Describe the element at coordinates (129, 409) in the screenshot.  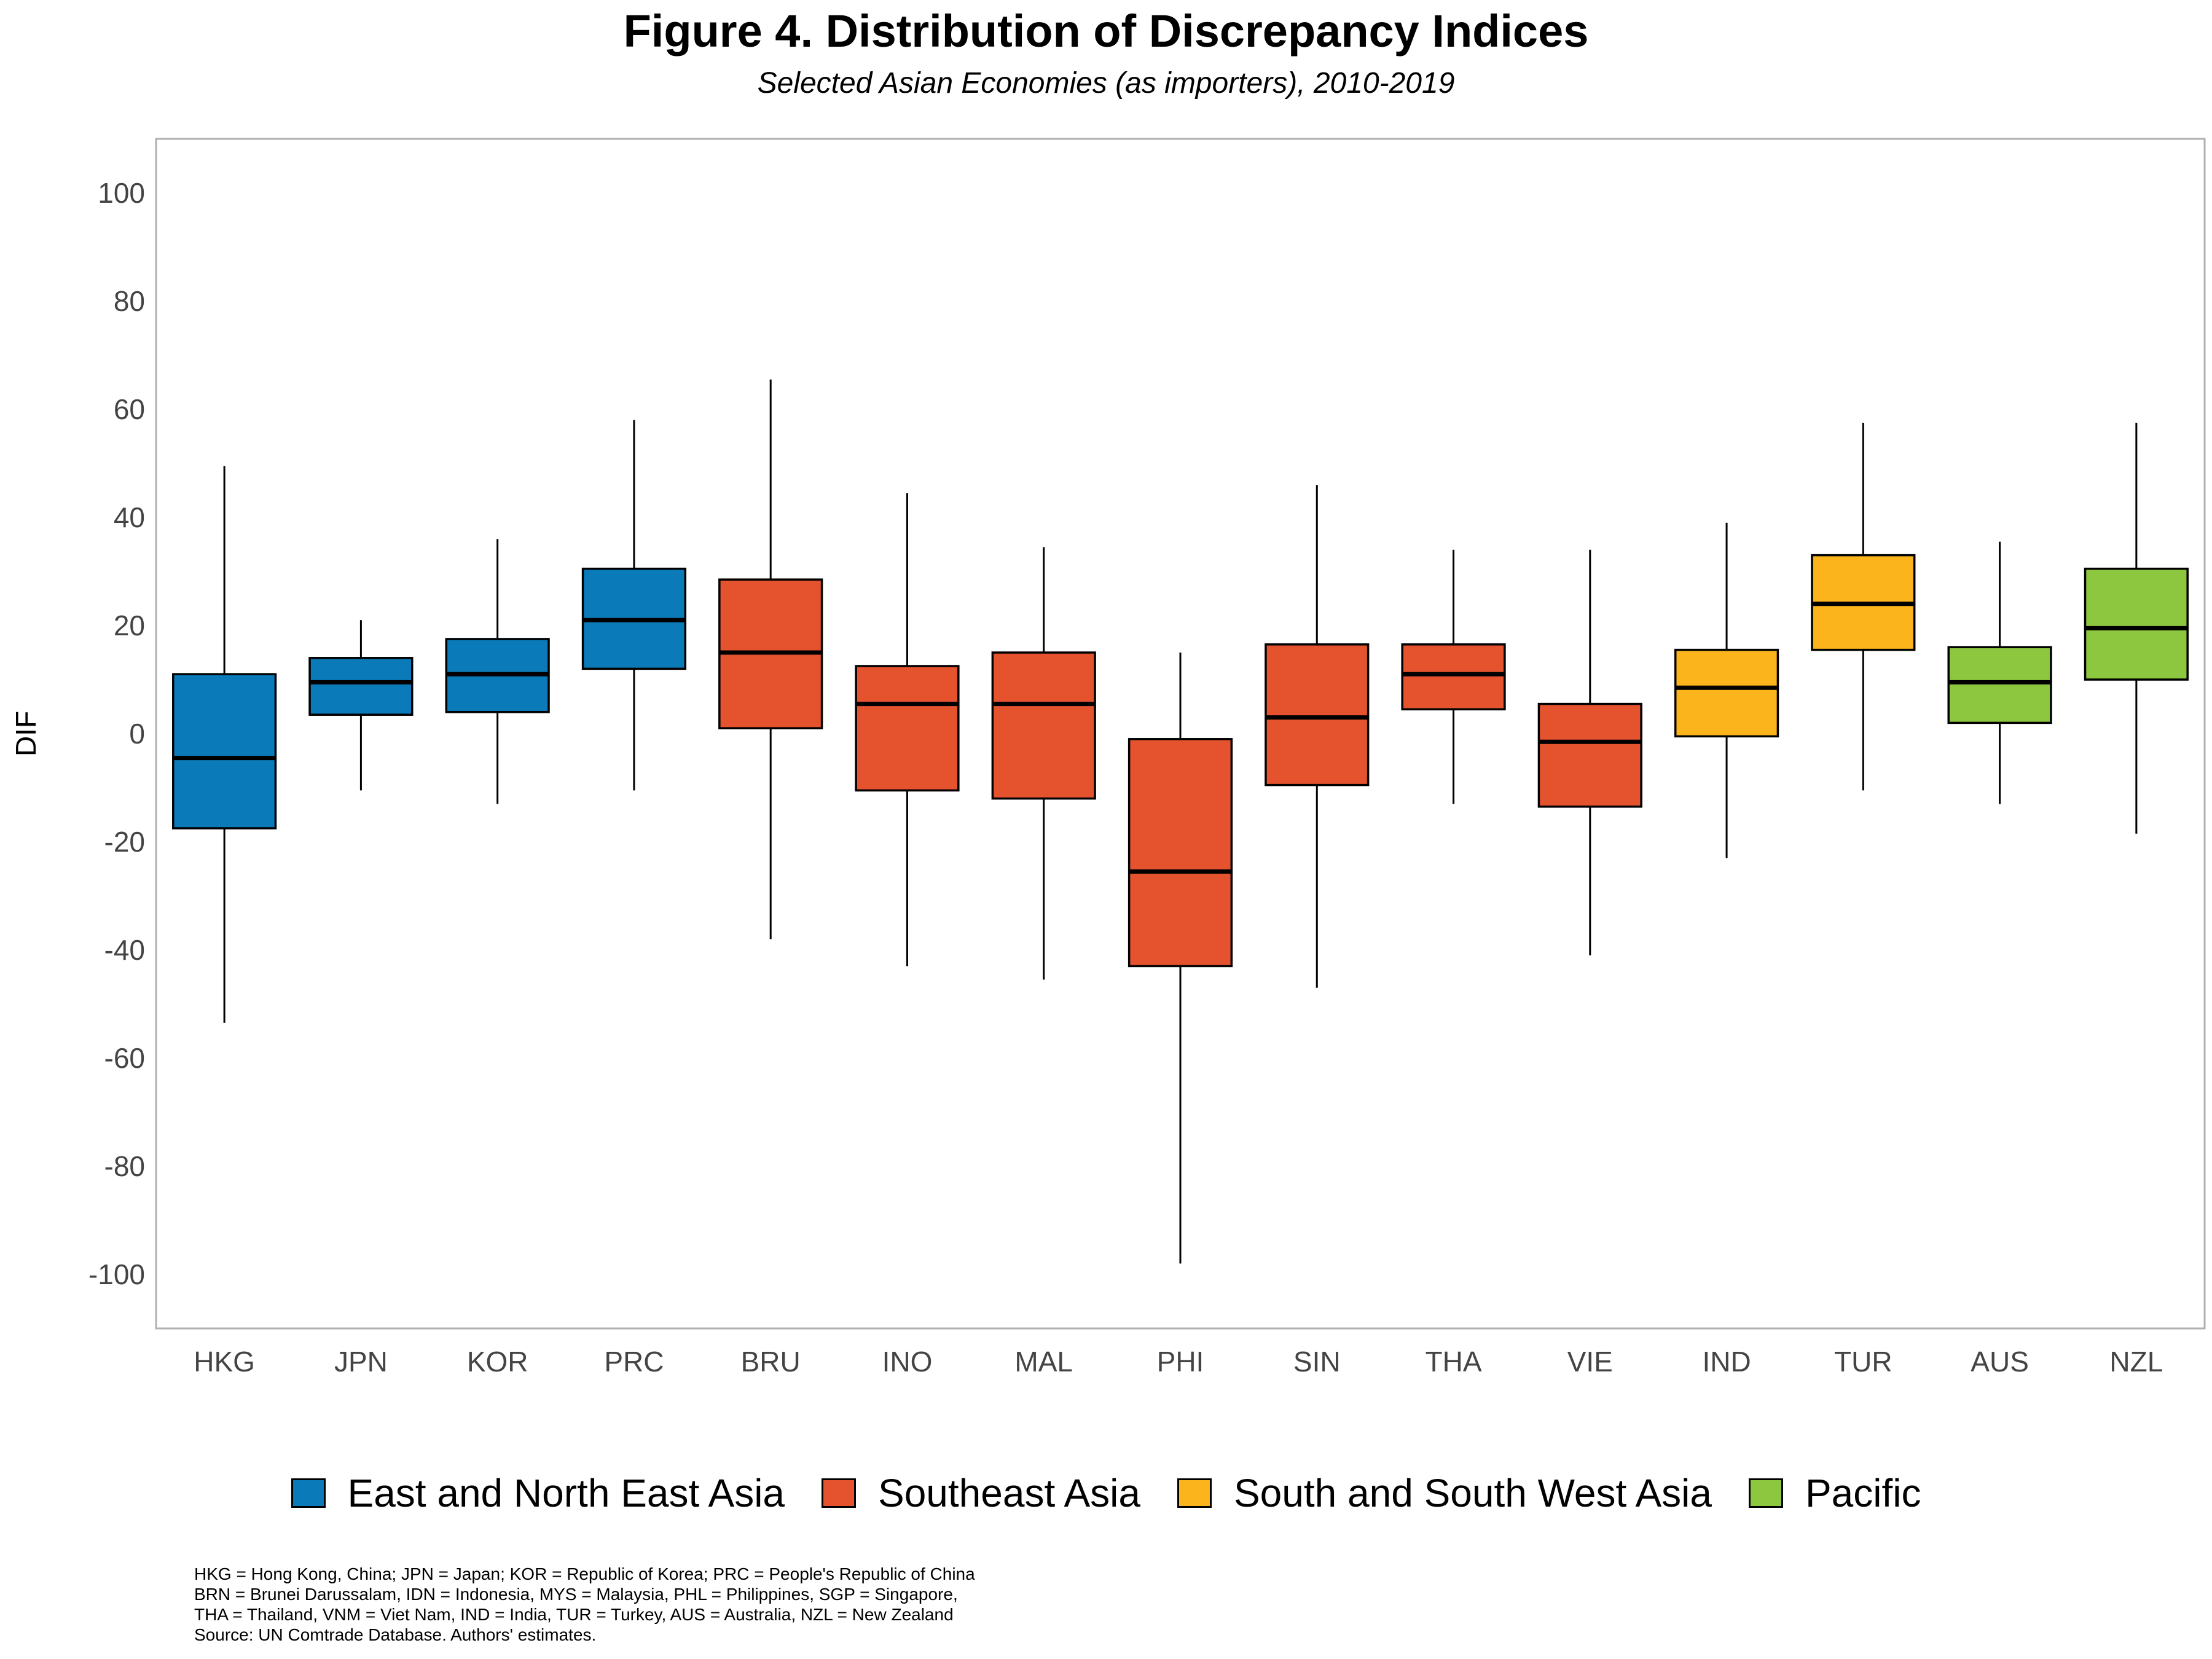
I see `y-tick-label: 60` at that location.